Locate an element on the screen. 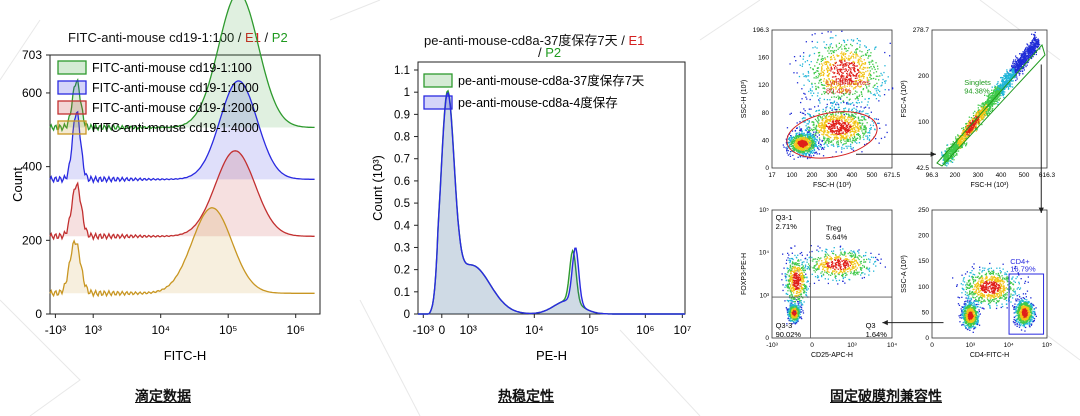  panel2-title-e1: E1 is located at coordinates (636, 40).